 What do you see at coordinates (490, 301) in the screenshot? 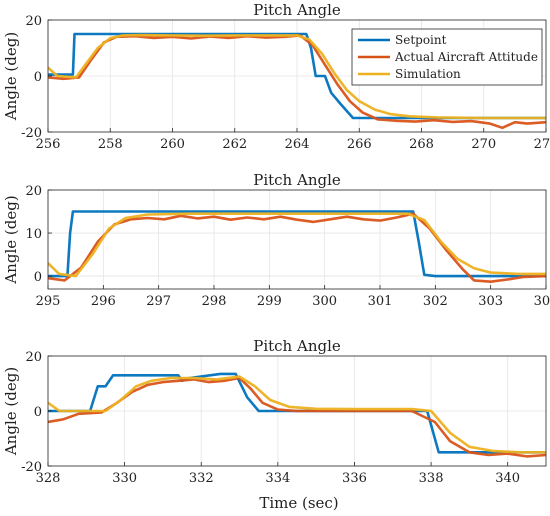
I see `x-tick-label: 303` at bounding box center [490, 301].